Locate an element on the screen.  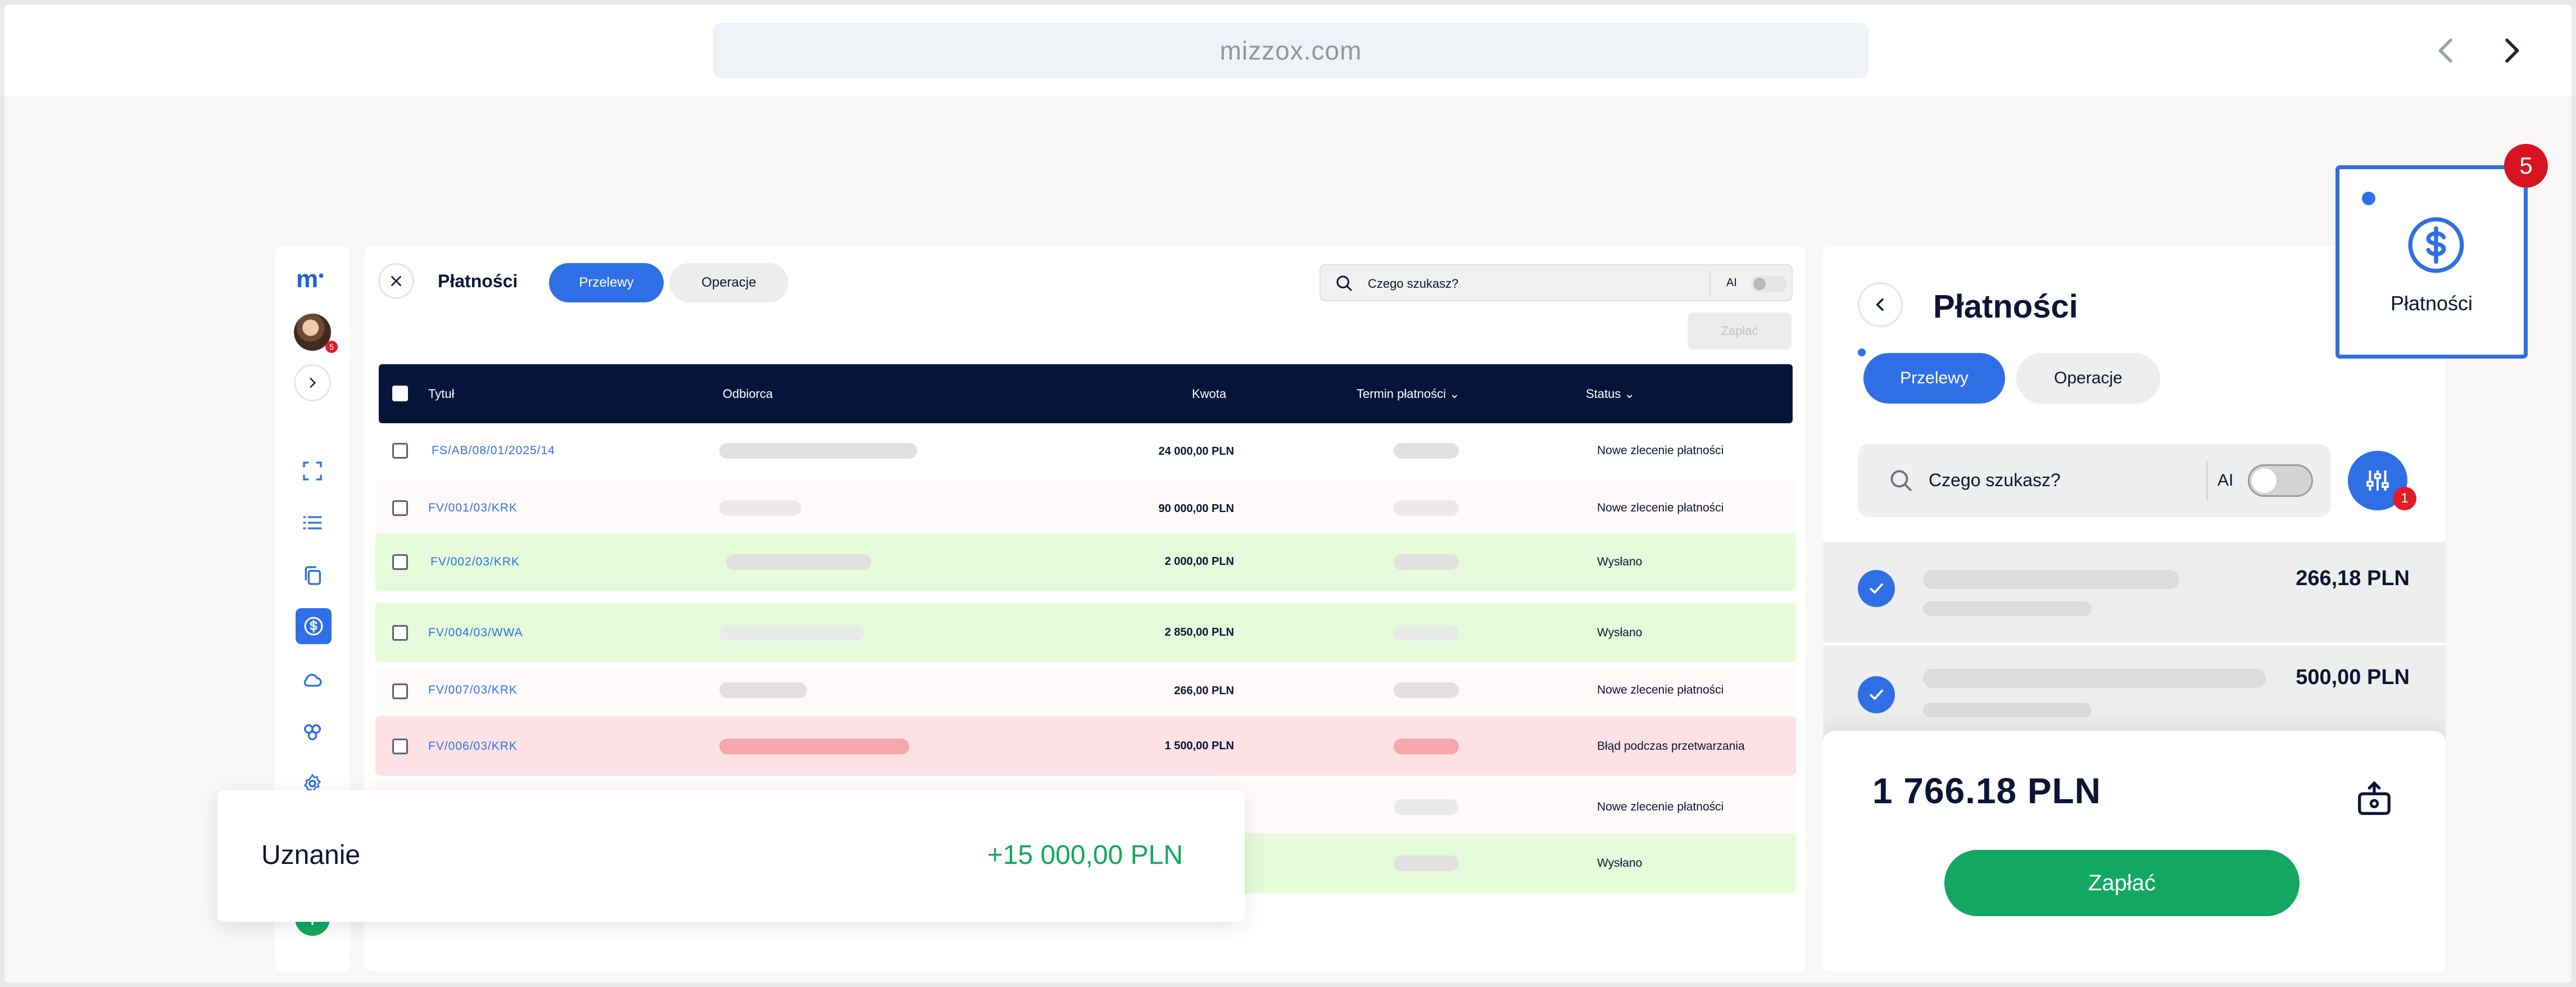
table-row: FV/002/03/KRK 2 000,00 PLN Wysłano is located at coordinates (1085, 562).